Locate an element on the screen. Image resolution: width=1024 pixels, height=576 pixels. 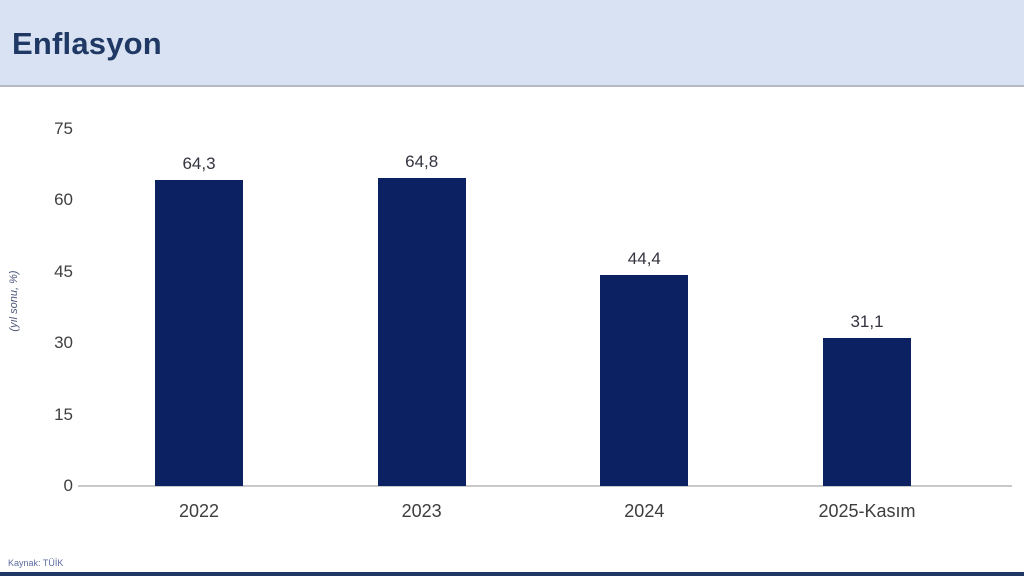
y-axis-title: (yıl sonu, %) is located at coordinates (14, 301).